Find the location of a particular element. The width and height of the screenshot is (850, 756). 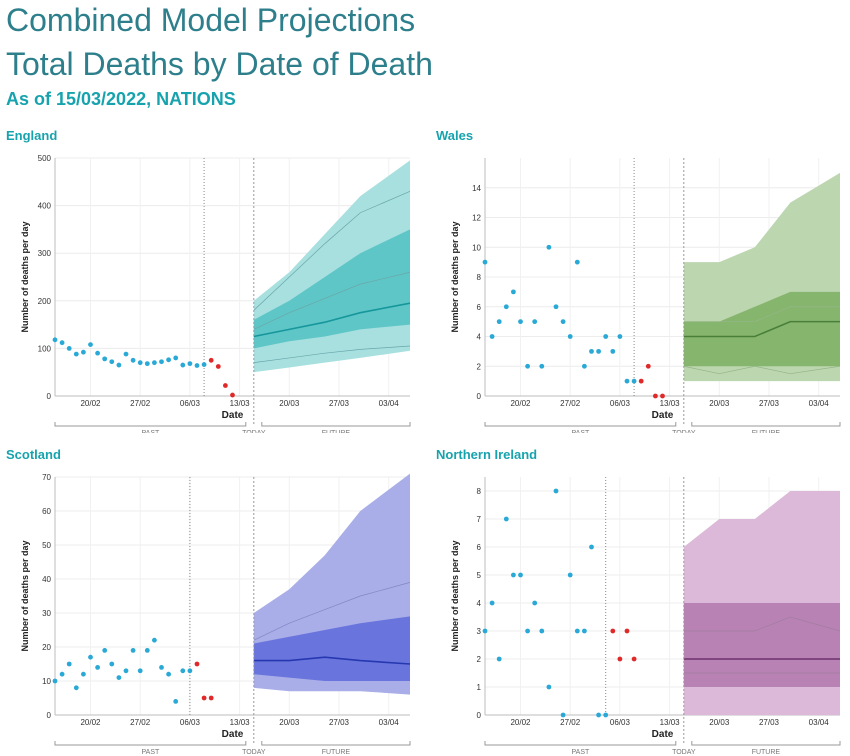

y-tick-label: 60 is located at coordinates (46, 511).